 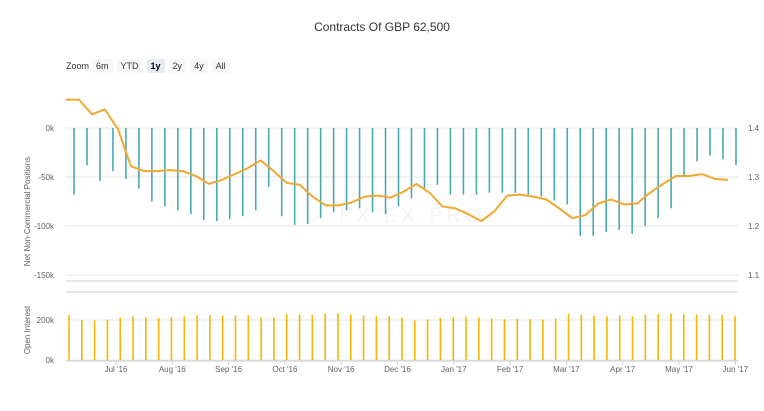 What do you see at coordinates (566, 369) in the screenshot?
I see `x-tick-label: Mar '17` at bounding box center [566, 369].